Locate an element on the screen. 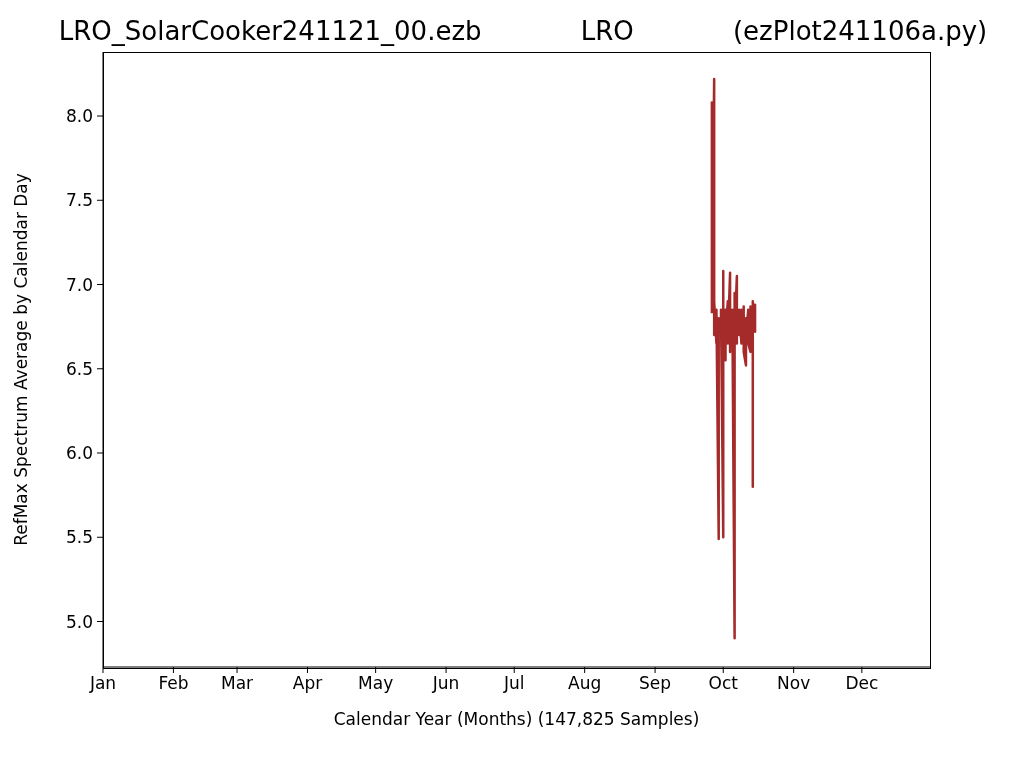 This screenshot has height=757, width=1024. y-tick-label: 5.5 is located at coordinates (79, 537).